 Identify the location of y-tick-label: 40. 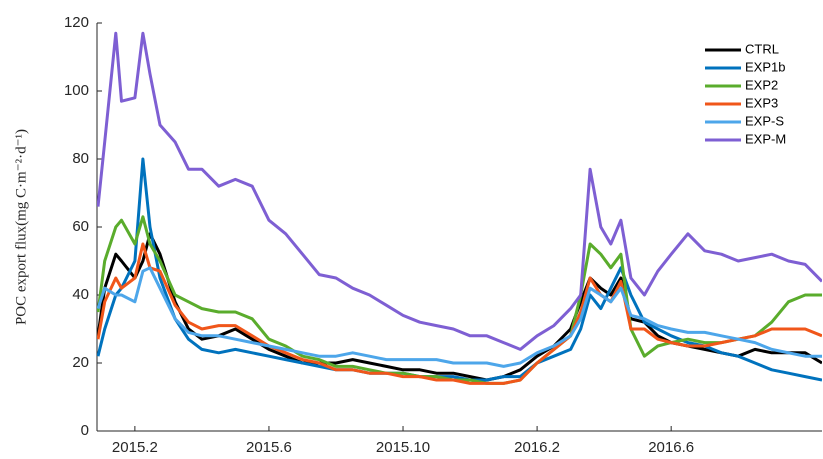
(80, 294).